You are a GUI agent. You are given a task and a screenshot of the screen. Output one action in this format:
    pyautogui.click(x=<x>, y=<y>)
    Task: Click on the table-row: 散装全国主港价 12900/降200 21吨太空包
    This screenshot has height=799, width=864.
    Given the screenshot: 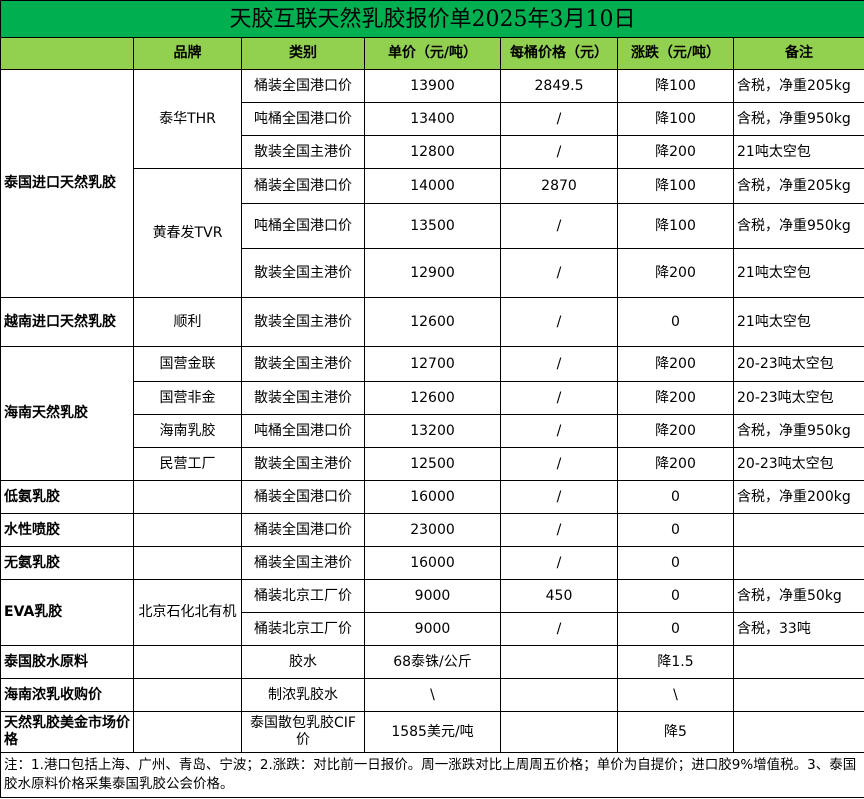 What is the action you would take?
    pyautogui.click(x=432, y=273)
    